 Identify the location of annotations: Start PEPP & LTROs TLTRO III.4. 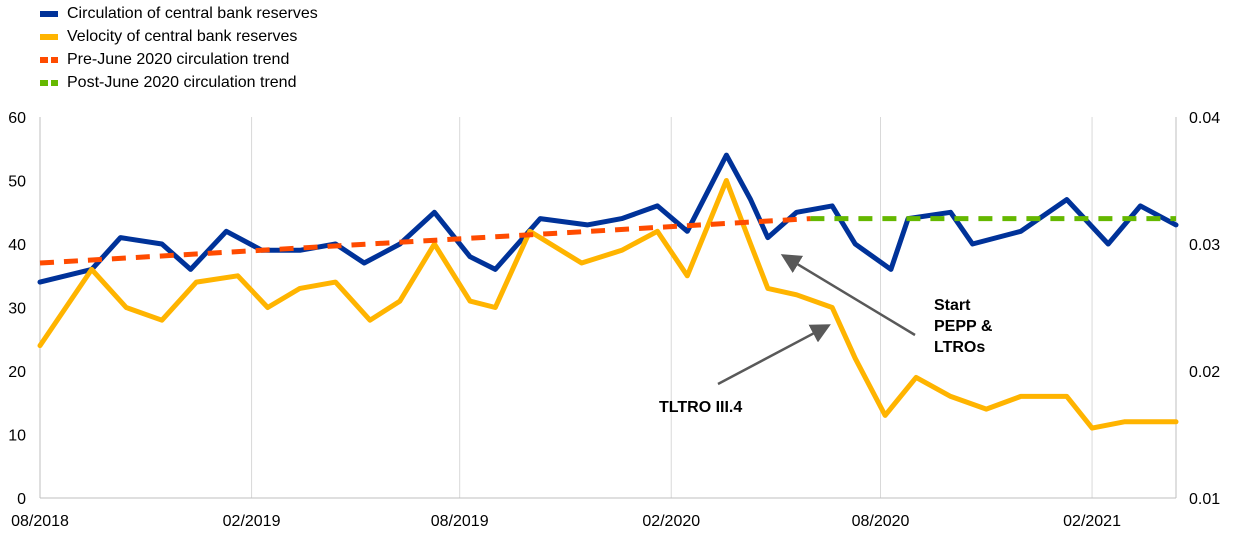
(826, 335).